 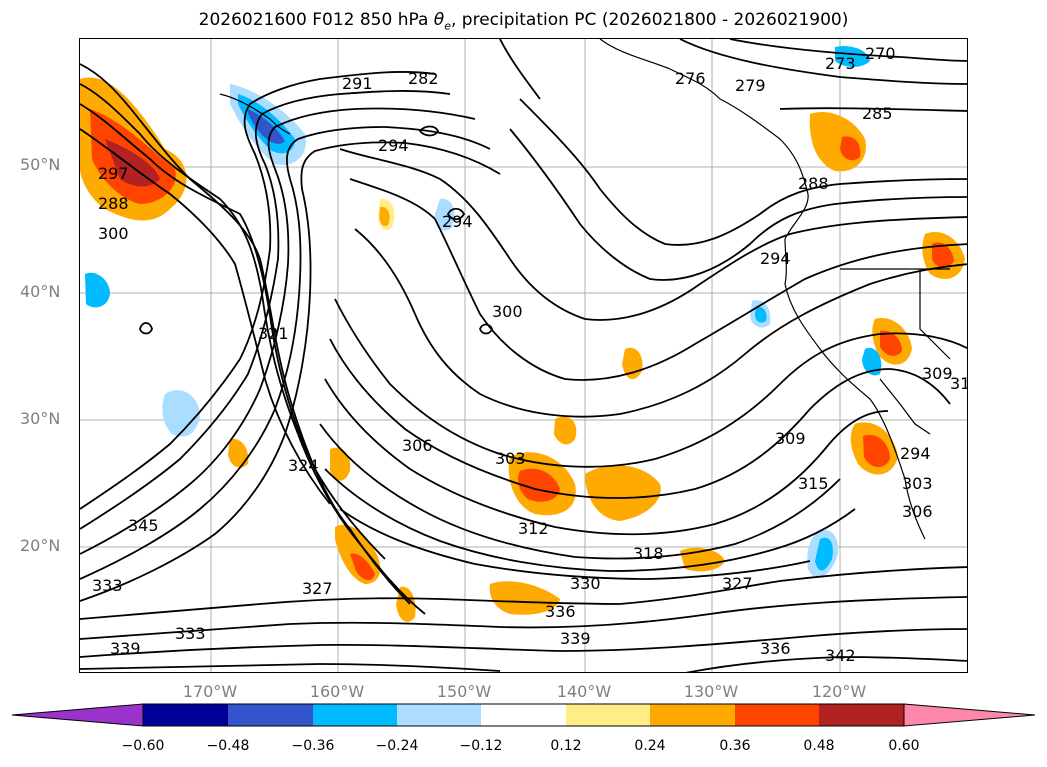 What do you see at coordinates (40, 545) in the screenshot?
I see `lat-label-20n: 20°N` at bounding box center [40, 545].